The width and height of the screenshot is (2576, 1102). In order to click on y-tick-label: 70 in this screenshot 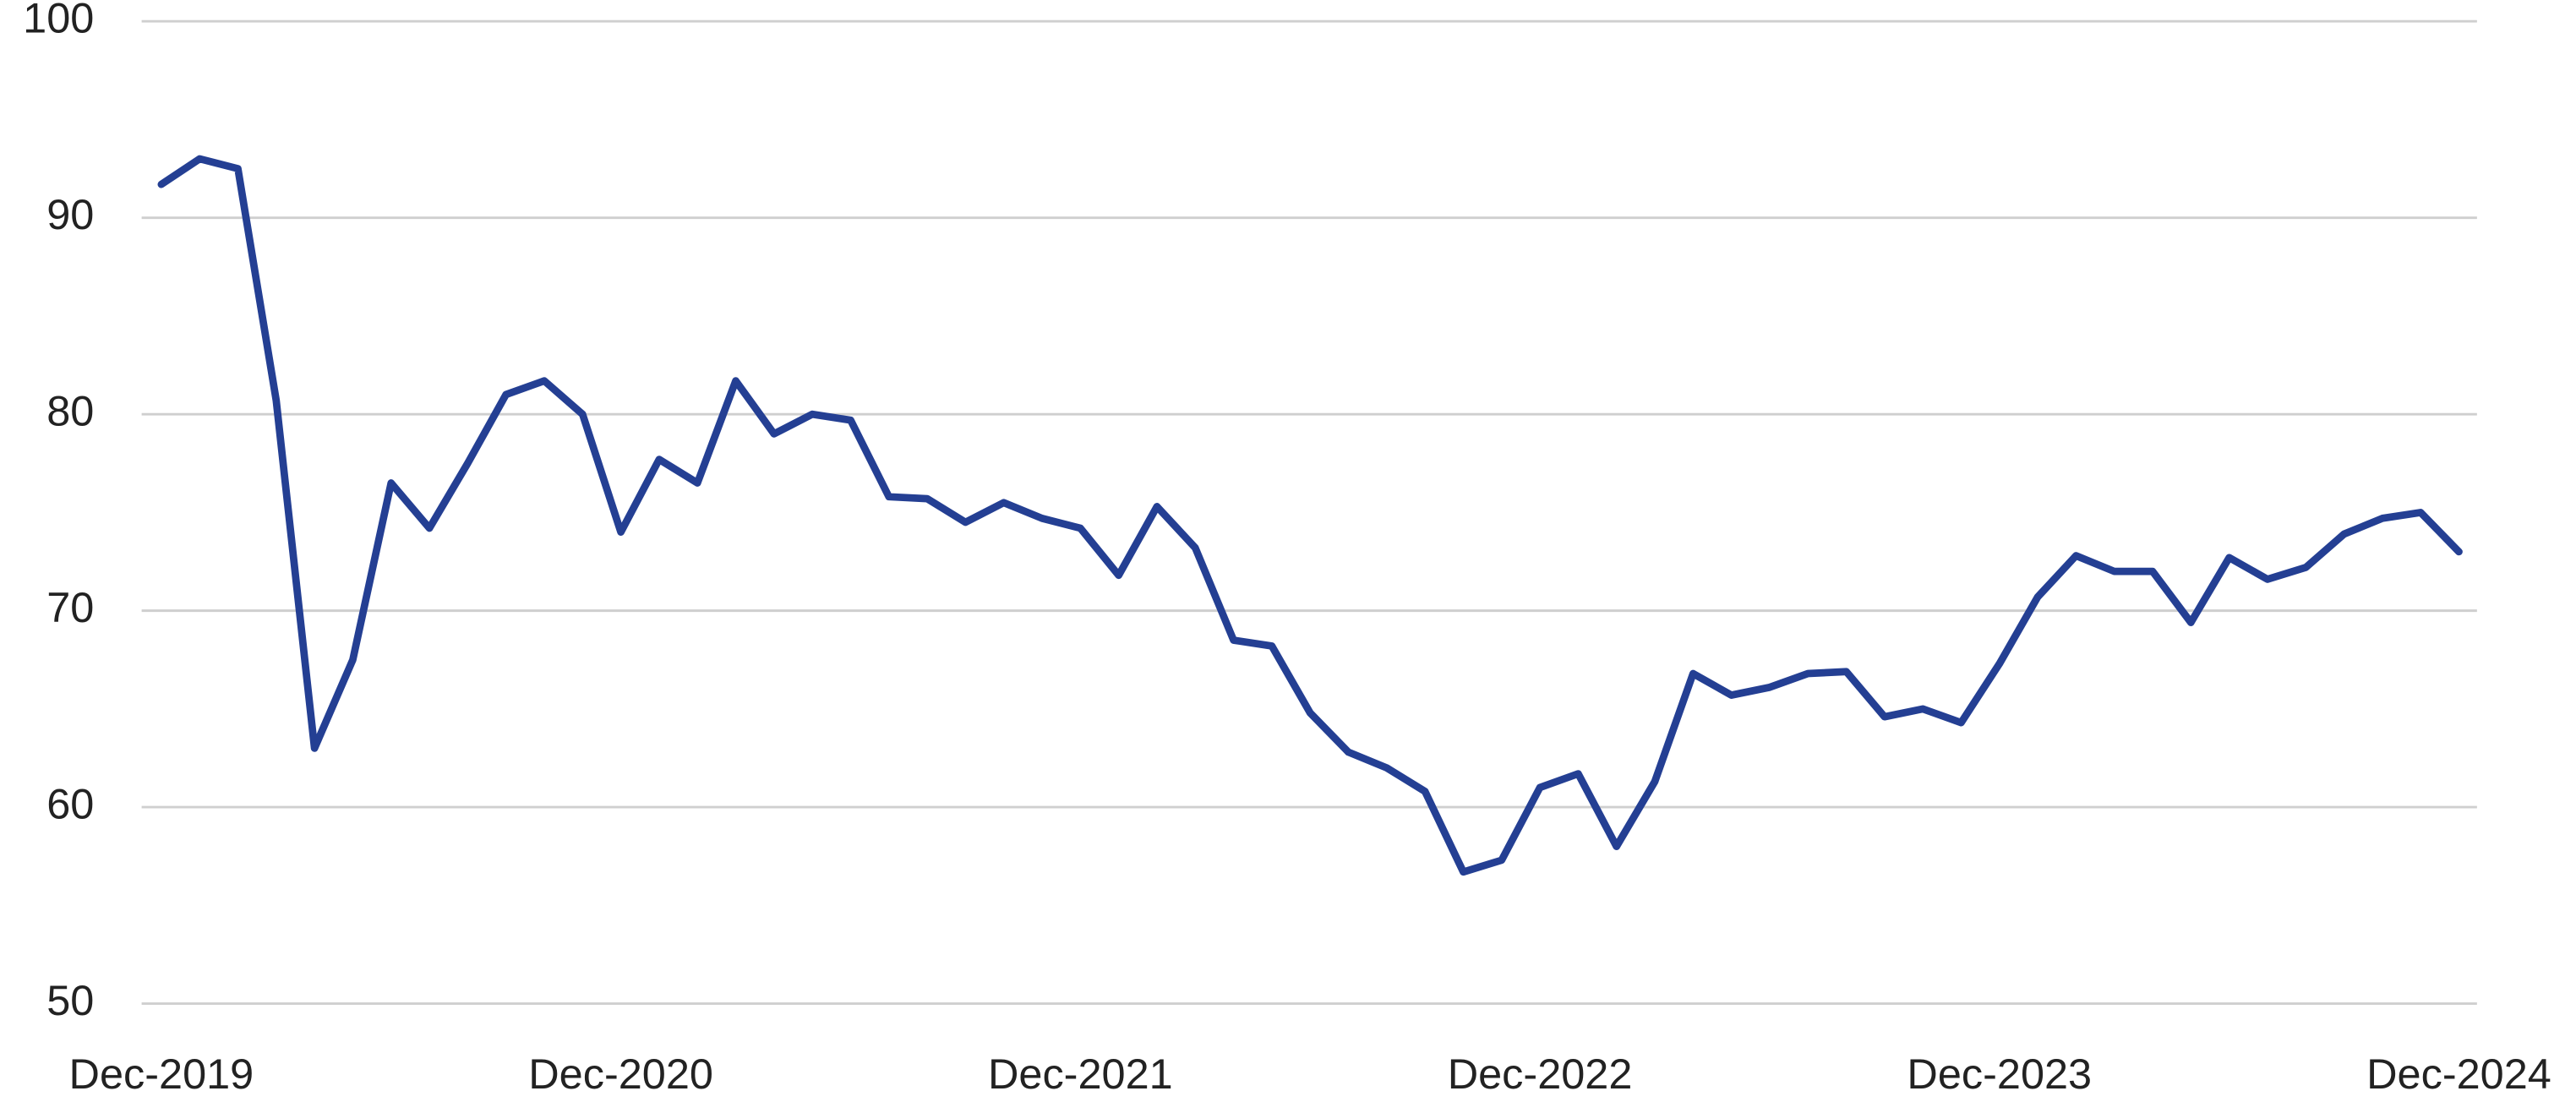, I will do `click(70, 607)`.